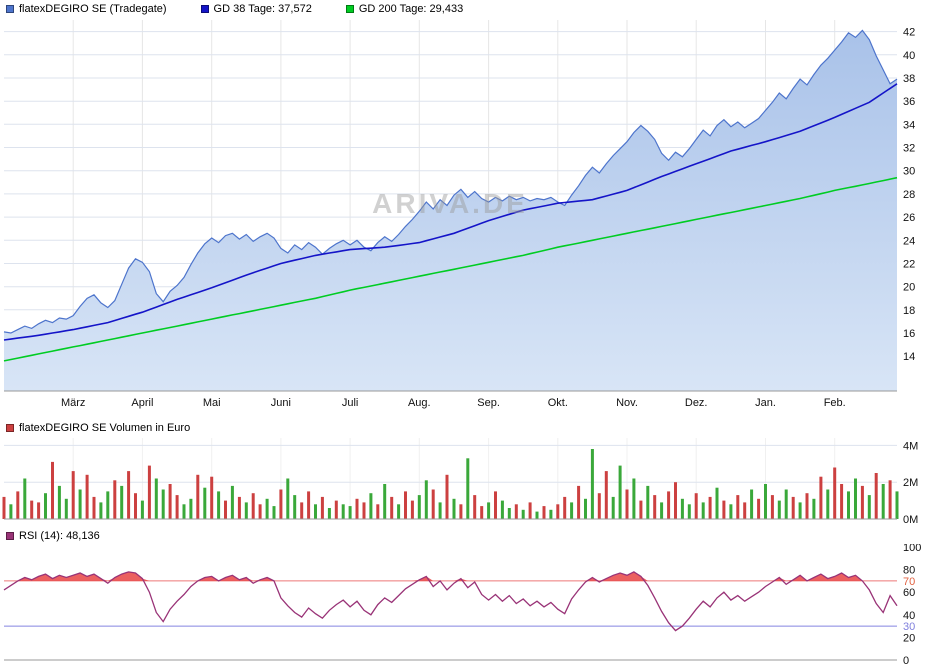  Describe the element at coordinates (460, 482) in the screenshot. I see `volume-chart-canvas: 4M 2M 0M` at that location.